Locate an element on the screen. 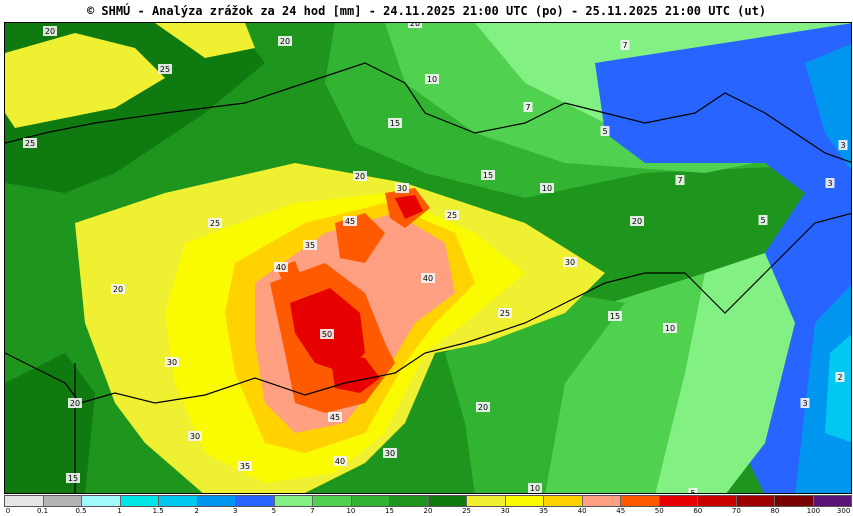 This screenshot has width=853, height=516. contour-value-text: 50 is located at coordinates (327, 334).